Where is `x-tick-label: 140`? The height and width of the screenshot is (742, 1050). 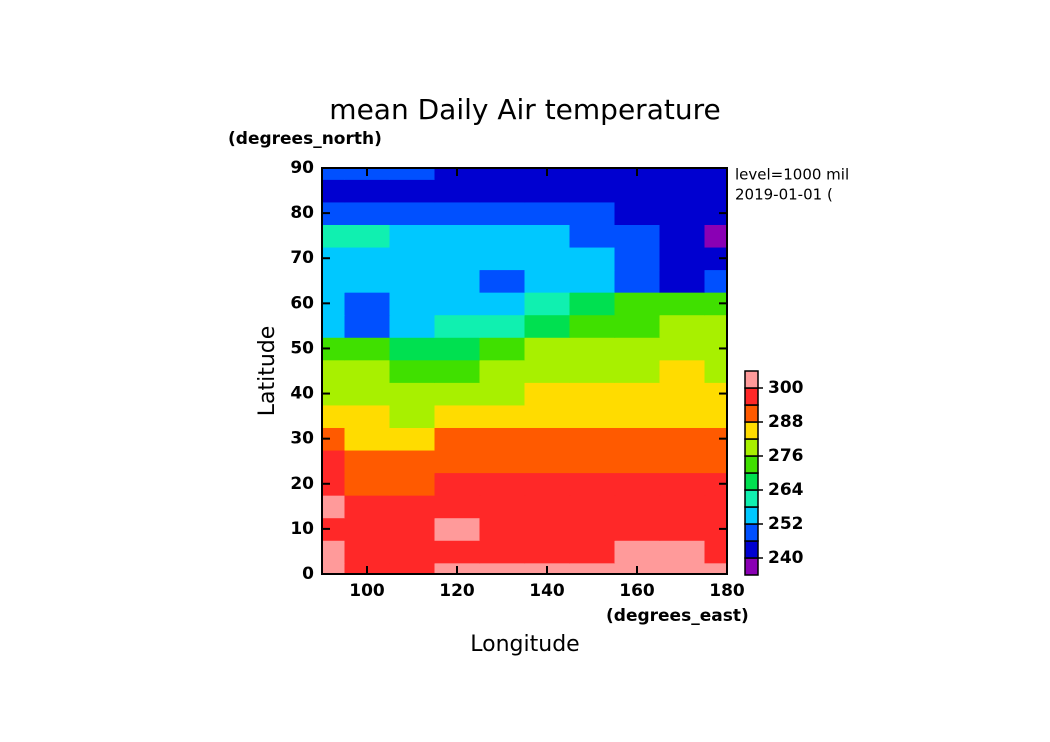 x-tick-label: 140 is located at coordinates (547, 591).